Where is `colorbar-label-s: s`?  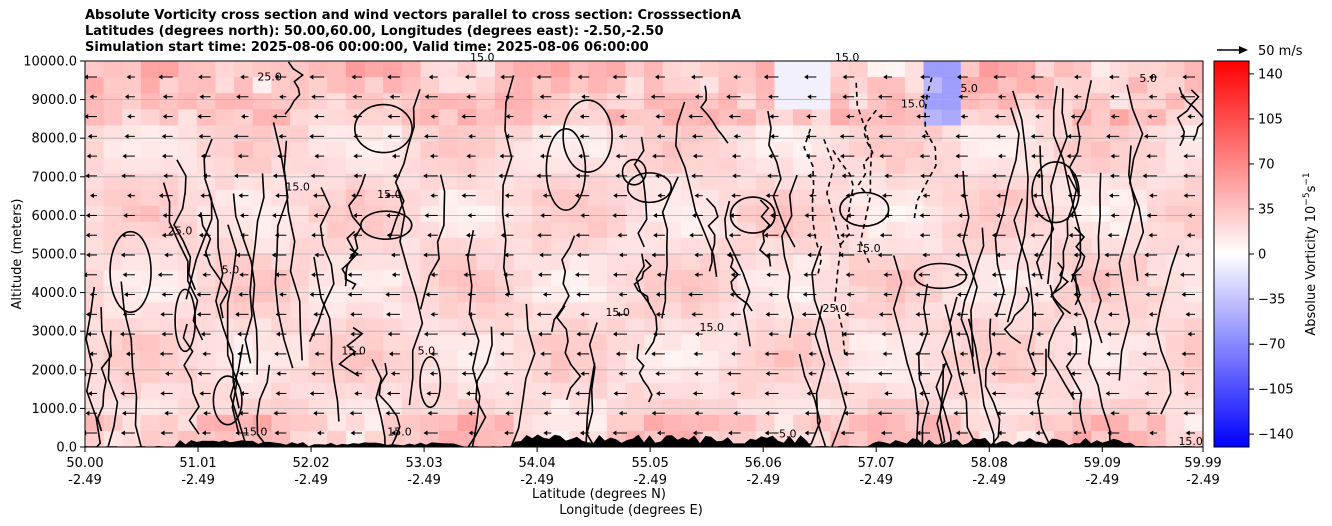
colorbar-label-s: s is located at coordinates (1311, 188).